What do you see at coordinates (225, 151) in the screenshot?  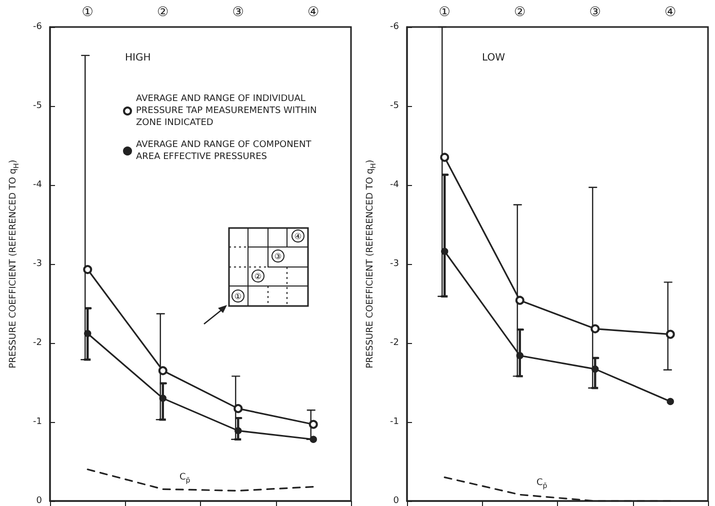 I see `legend-label: AVERAGE AND RANGE OF COMPONENT AREA EFFECTIVE PRESSURES` at bounding box center [225, 151].